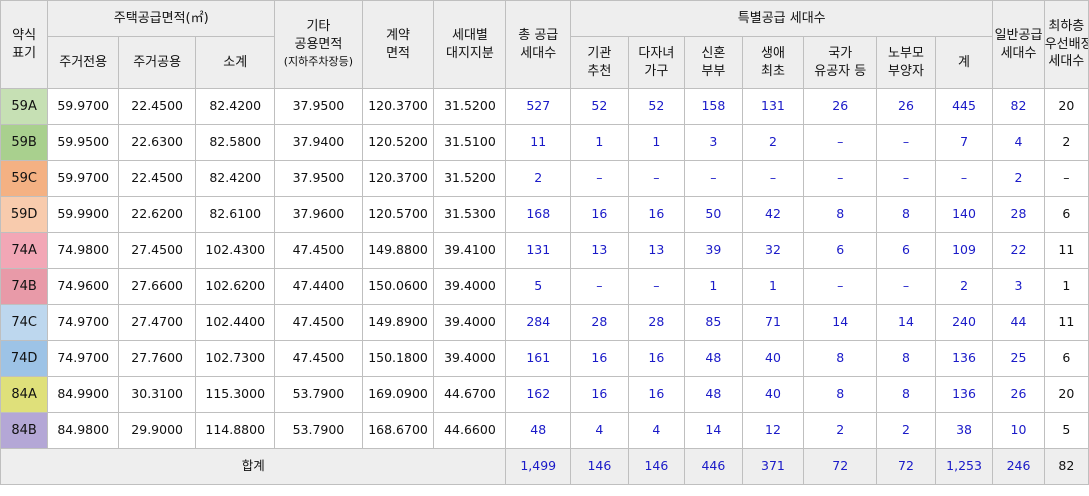  I want to click on cell-veterans: 8, so click(840, 214).